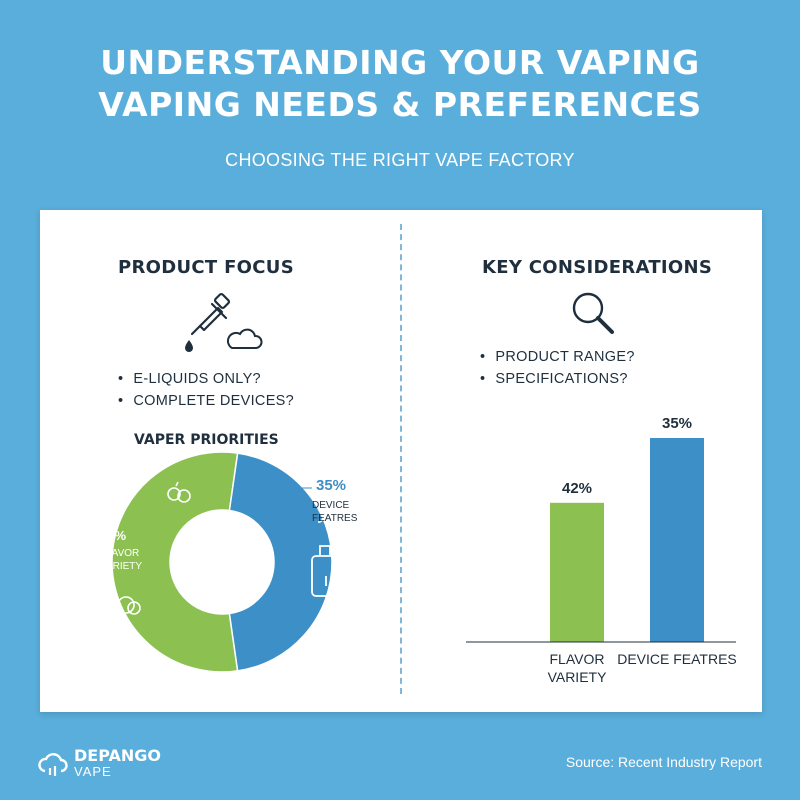 This screenshot has width=800, height=800. I want to click on brand-name: DEPANGO, so click(117, 755).